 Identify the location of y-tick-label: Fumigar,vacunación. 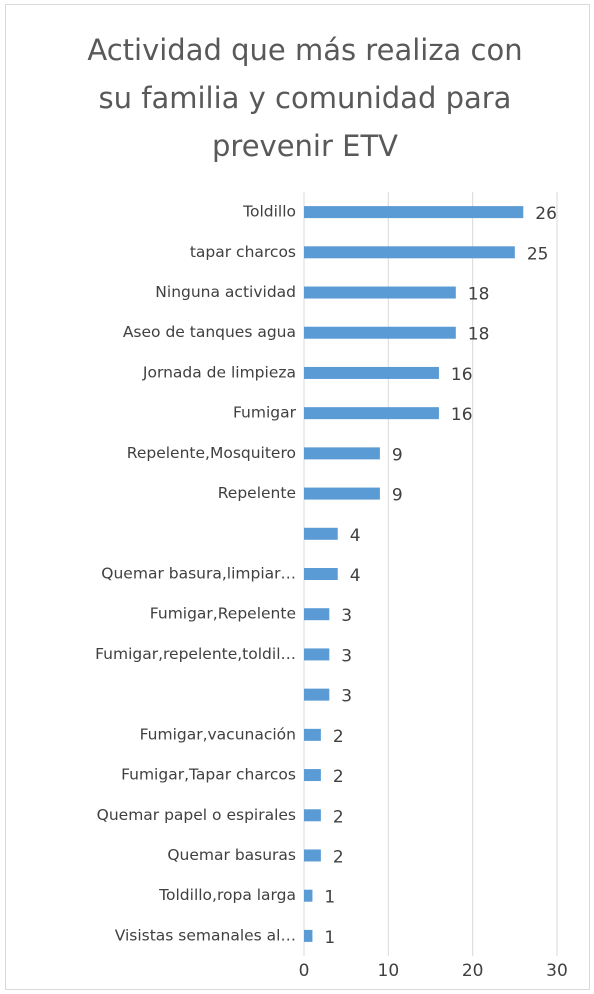
(218, 734).